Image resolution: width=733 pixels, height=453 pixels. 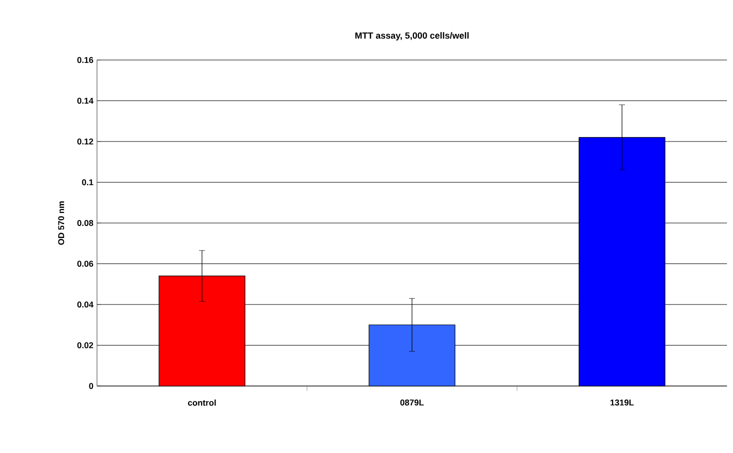 I want to click on y-tick-label: 0.14, so click(x=85, y=101).